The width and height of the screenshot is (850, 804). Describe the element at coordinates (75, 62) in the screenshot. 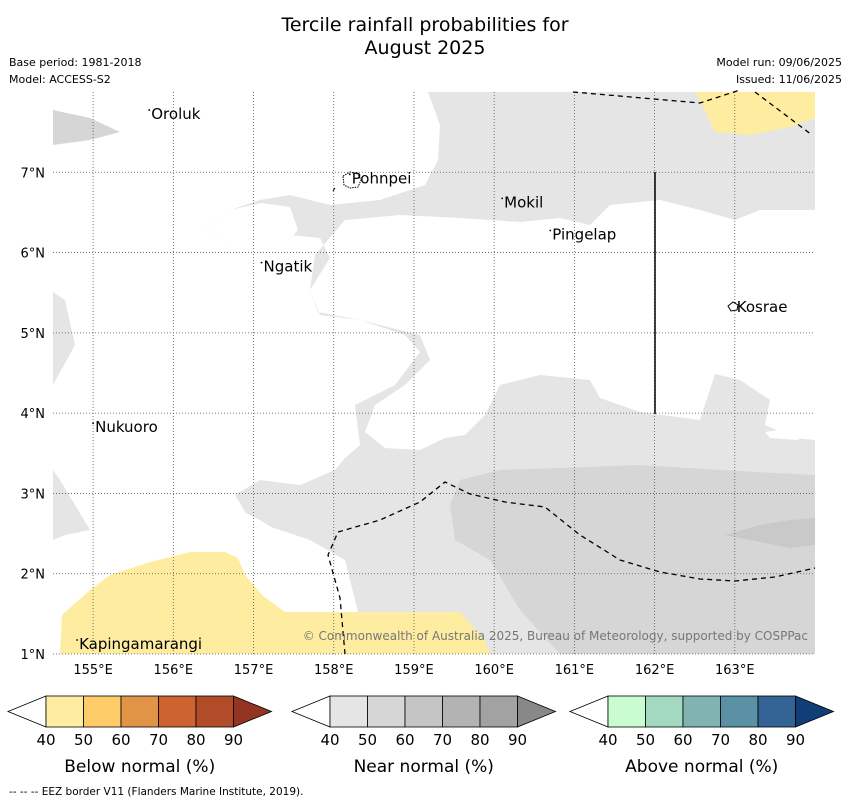

I see `base-period: Base period: 1981-2018` at that location.